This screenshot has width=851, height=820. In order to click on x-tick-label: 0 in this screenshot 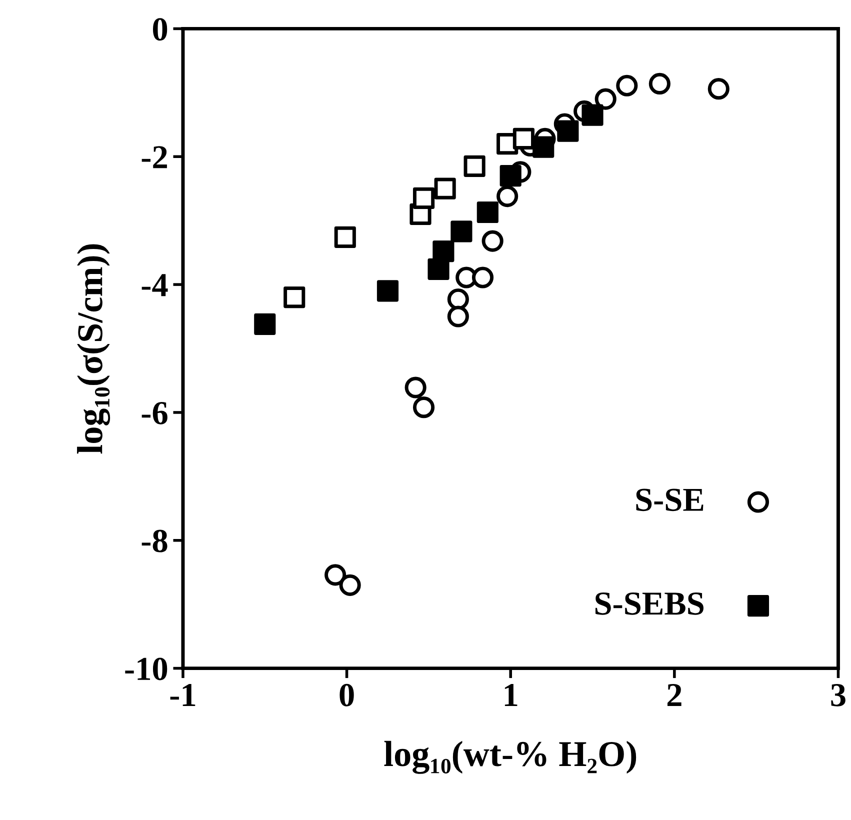, I will do `click(347, 695)`.